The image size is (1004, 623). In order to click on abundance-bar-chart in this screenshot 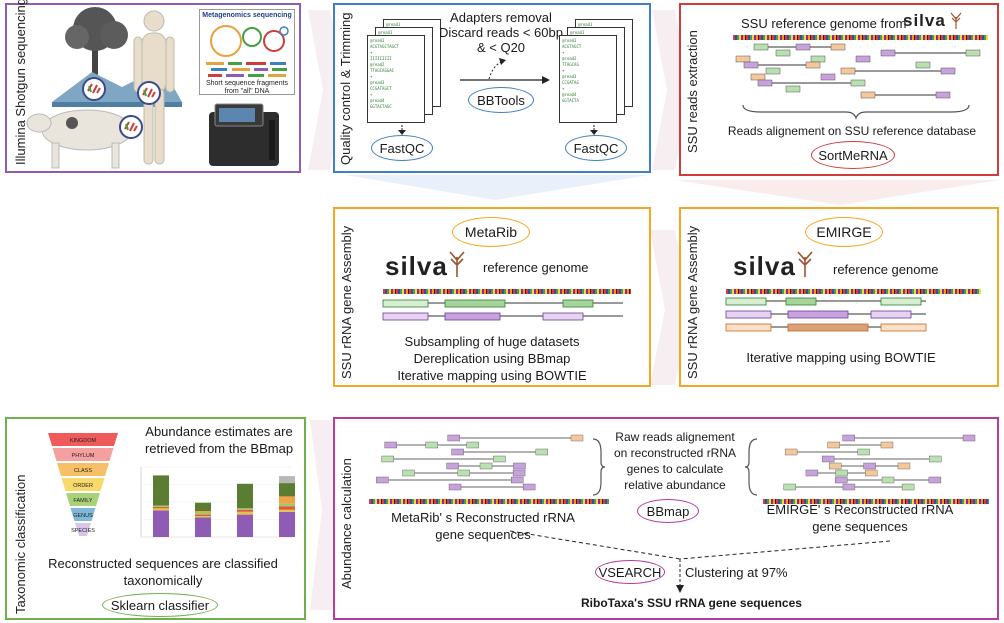, I will do `click(217, 502)`.